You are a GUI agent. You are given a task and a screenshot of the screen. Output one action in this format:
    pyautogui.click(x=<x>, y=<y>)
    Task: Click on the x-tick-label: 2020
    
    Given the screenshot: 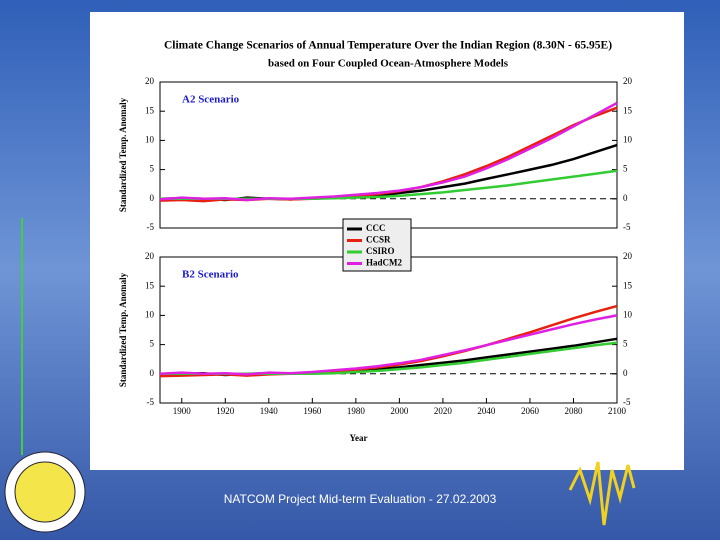 What is the action you would take?
    pyautogui.click(x=443, y=411)
    